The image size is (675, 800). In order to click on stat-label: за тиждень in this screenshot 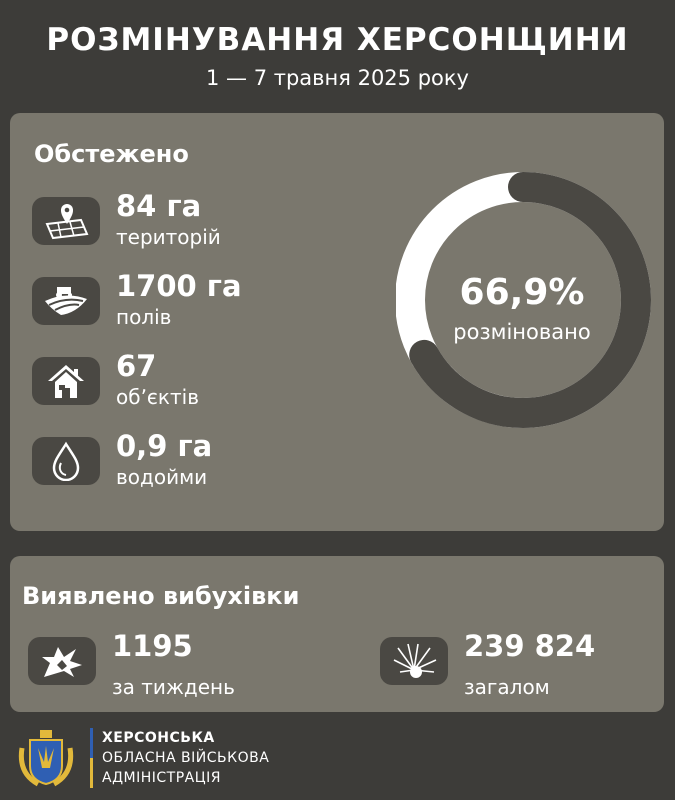, I will do `click(173, 687)`.